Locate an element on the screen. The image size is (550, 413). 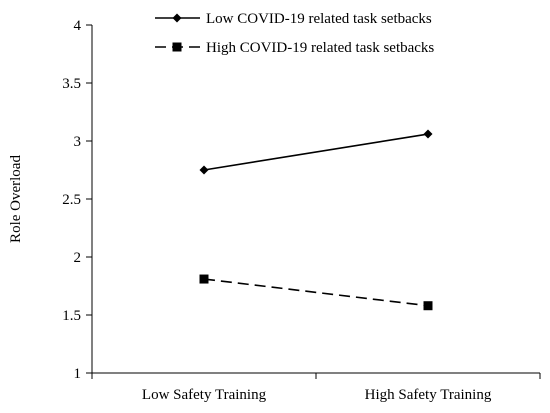
x-ticks: Low Safety Training High Safety Training is located at coordinates (316, 388).